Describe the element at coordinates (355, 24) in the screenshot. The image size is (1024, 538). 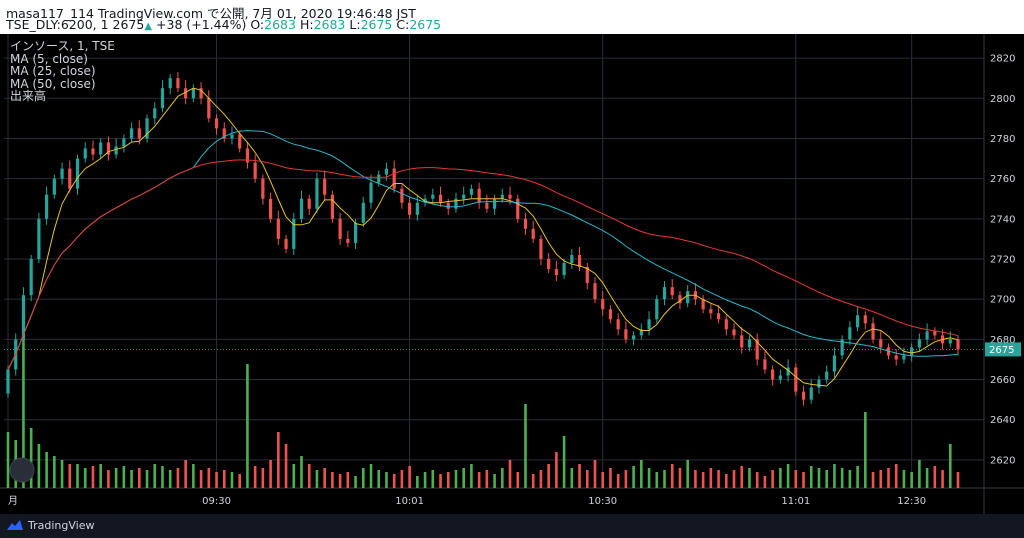
I see `low-label: L:` at that location.